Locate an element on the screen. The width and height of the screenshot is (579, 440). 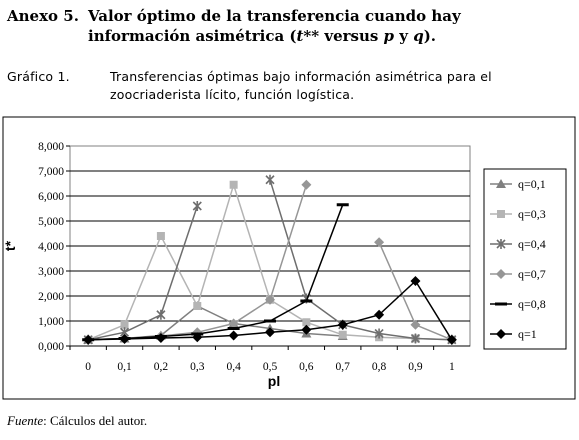
x-tick-label: 0,6 is located at coordinates (306, 367).